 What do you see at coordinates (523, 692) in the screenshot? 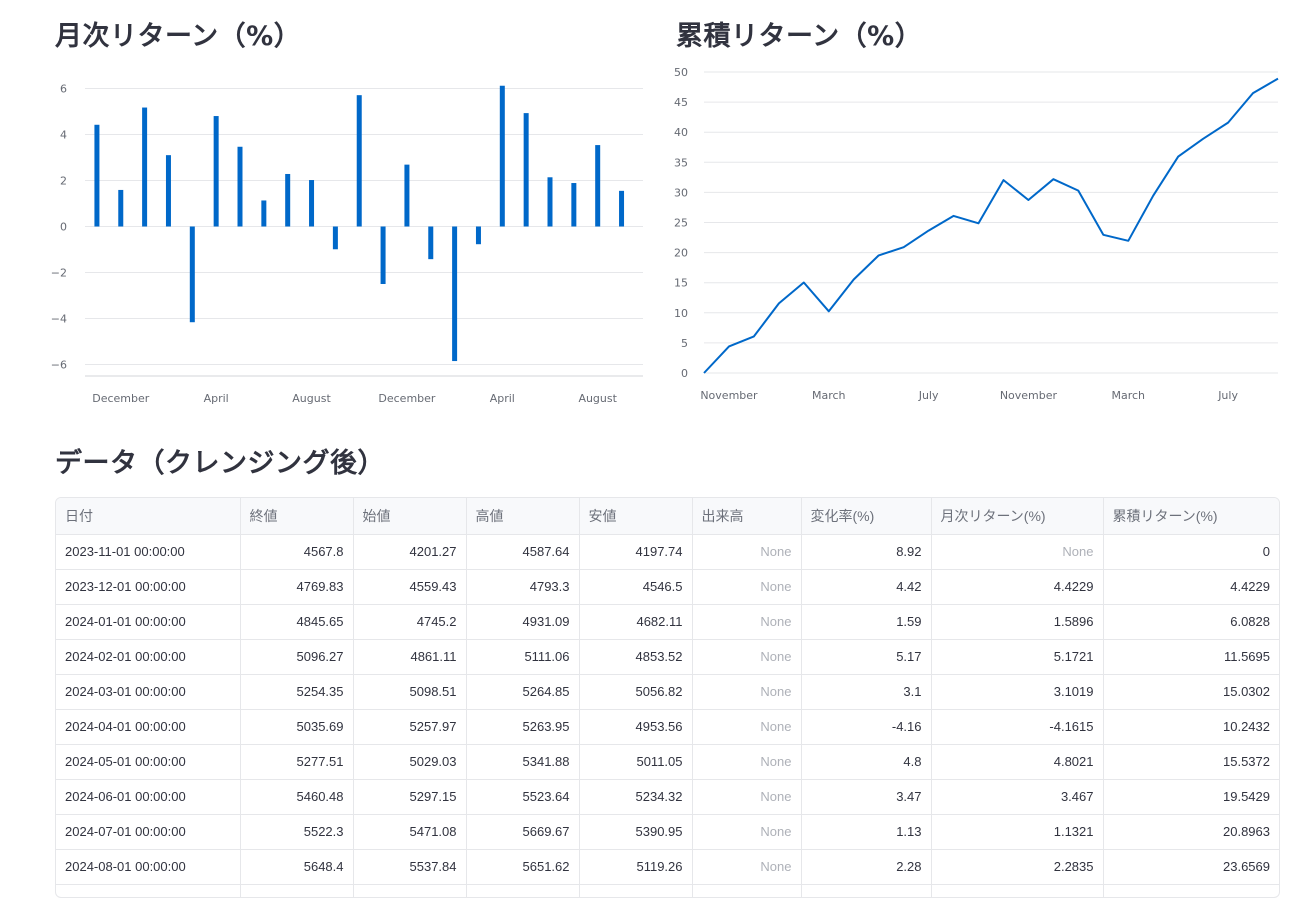
I see `table-cell: 5264.85` at bounding box center [523, 692].